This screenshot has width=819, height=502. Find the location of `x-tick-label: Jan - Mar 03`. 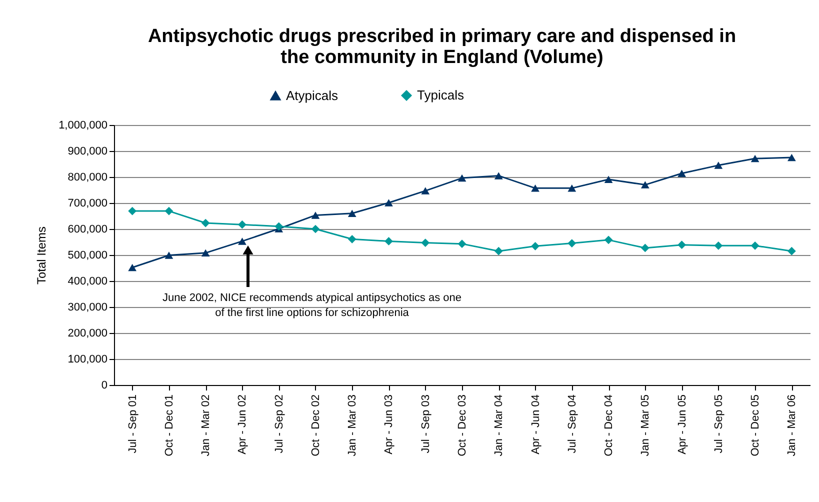

x-tick-label: Jan - Mar 03 is located at coordinates (352, 425).